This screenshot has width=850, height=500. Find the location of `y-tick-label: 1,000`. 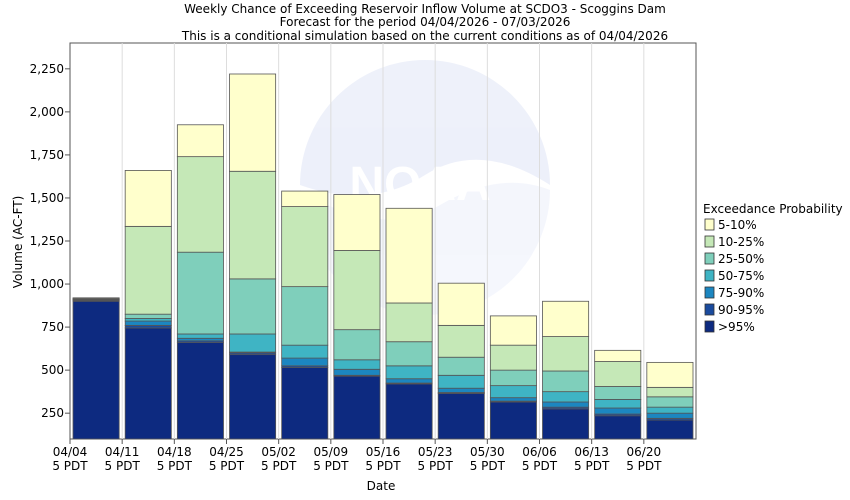

y-tick-label: 1,000 is located at coordinates (47, 284).